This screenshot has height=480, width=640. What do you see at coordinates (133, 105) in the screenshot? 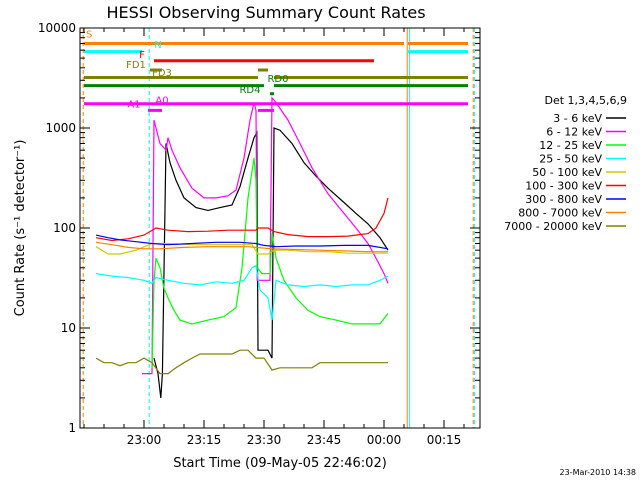
I see `flag-label-a1: A1` at bounding box center [133, 105].